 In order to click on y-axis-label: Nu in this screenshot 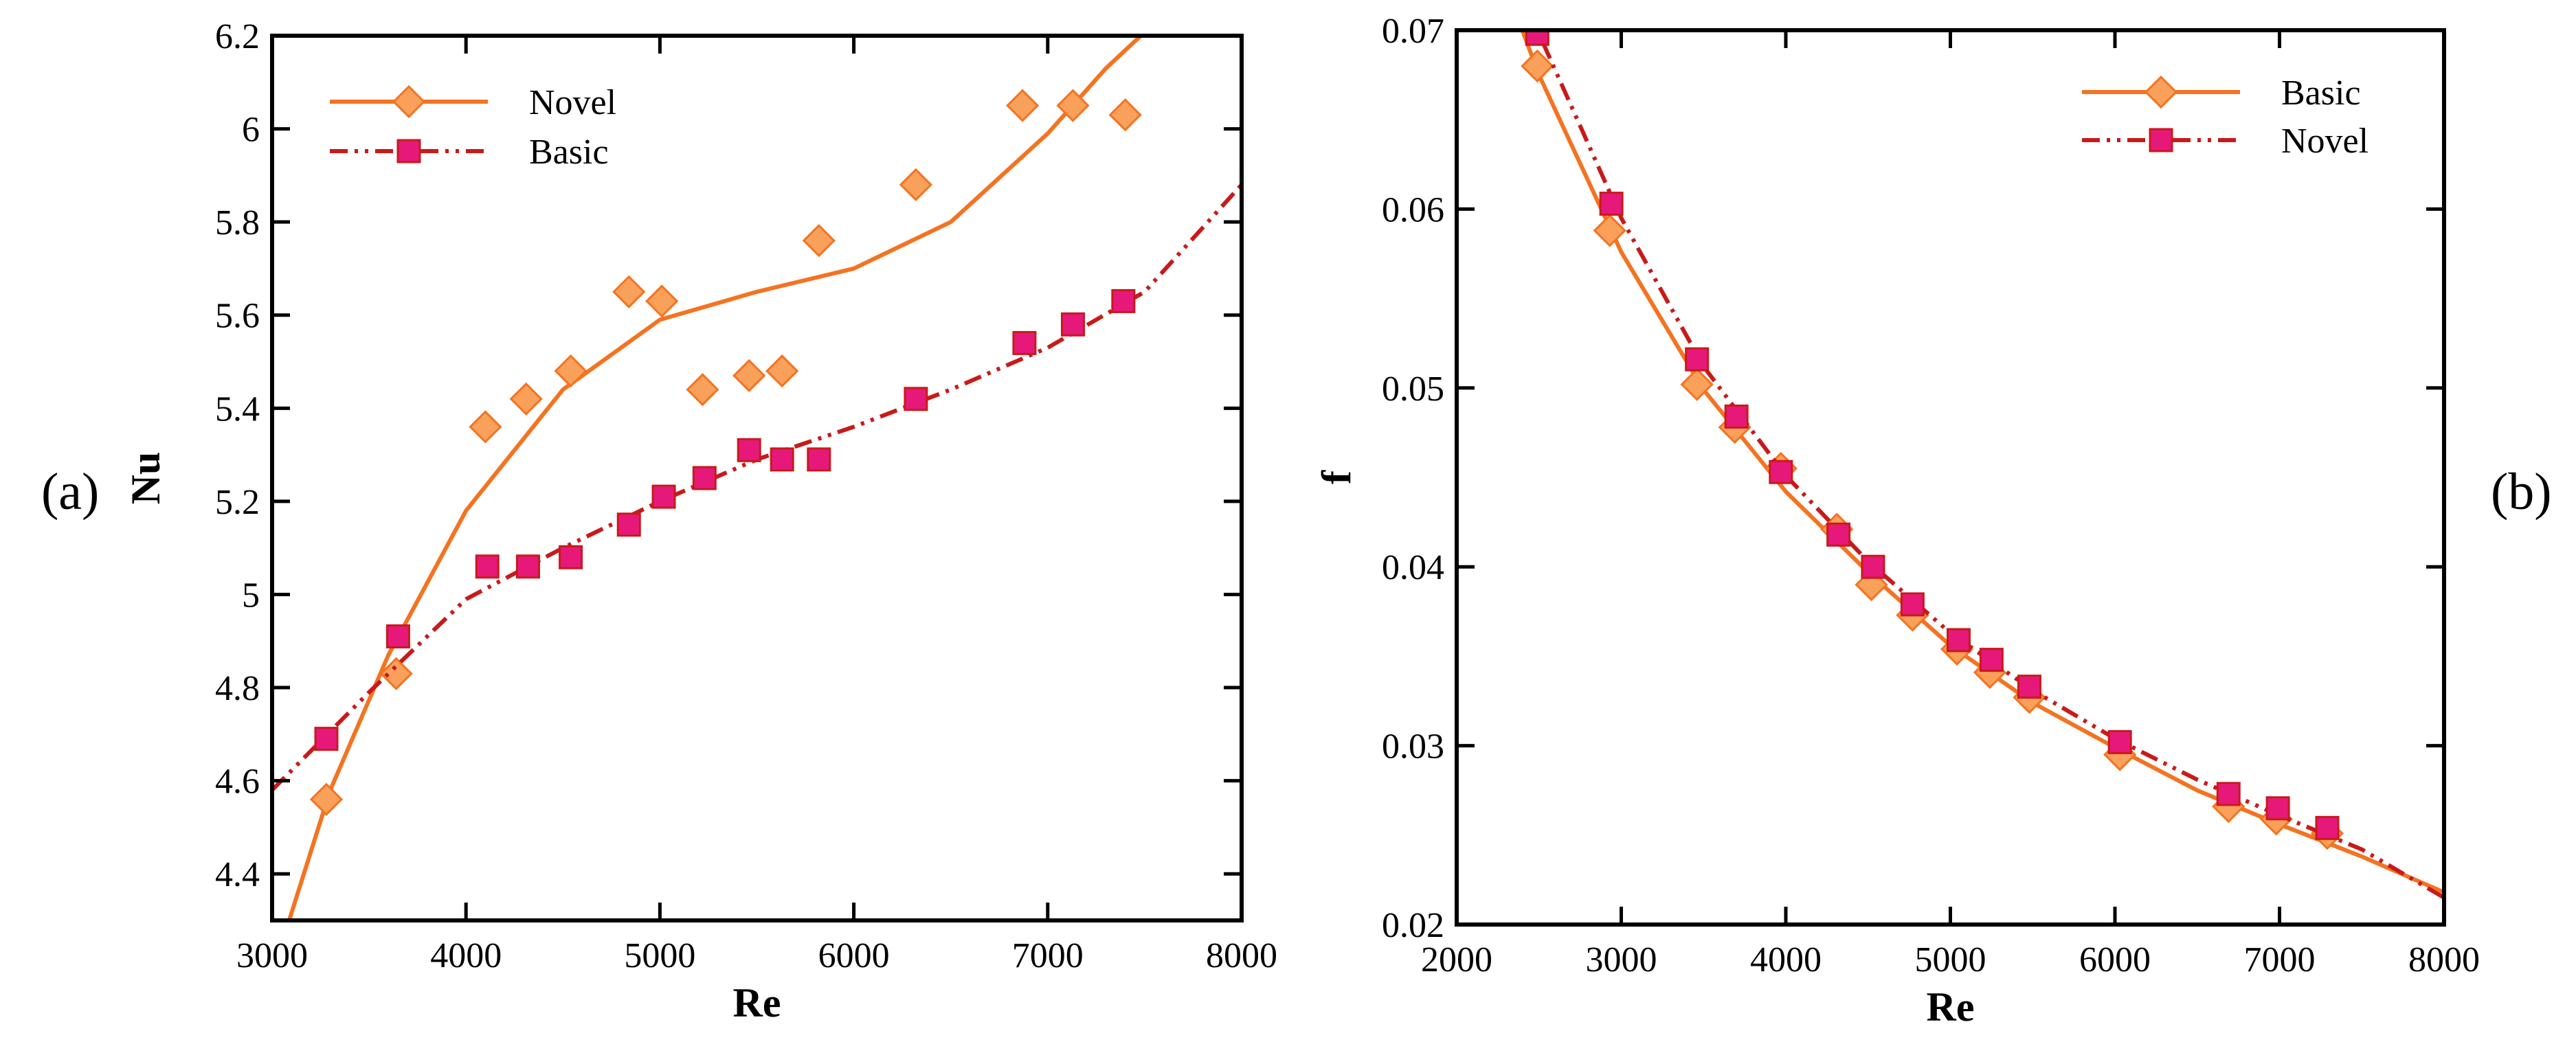, I will do `click(145, 479)`.